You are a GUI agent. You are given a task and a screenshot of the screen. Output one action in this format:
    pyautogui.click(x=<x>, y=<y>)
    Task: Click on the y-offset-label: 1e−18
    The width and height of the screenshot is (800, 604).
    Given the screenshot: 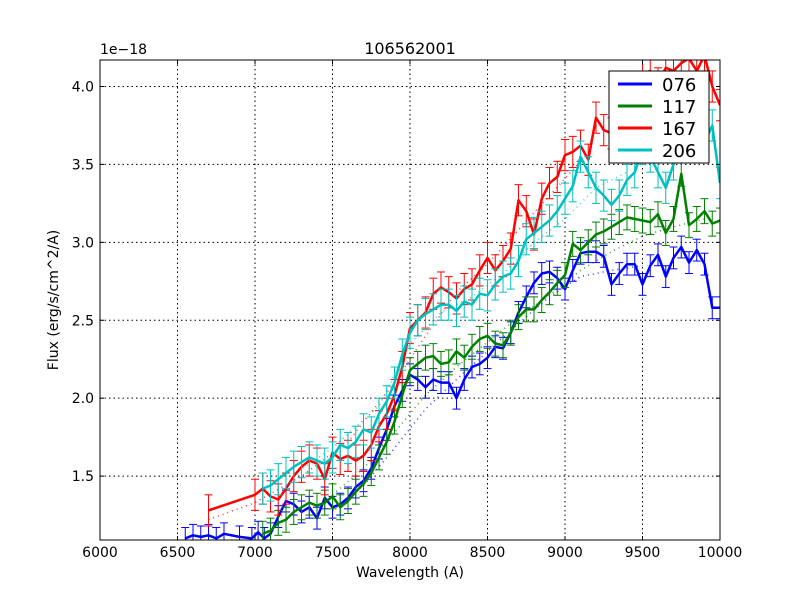 What is the action you would take?
    pyautogui.click(x=123, y=50)
    